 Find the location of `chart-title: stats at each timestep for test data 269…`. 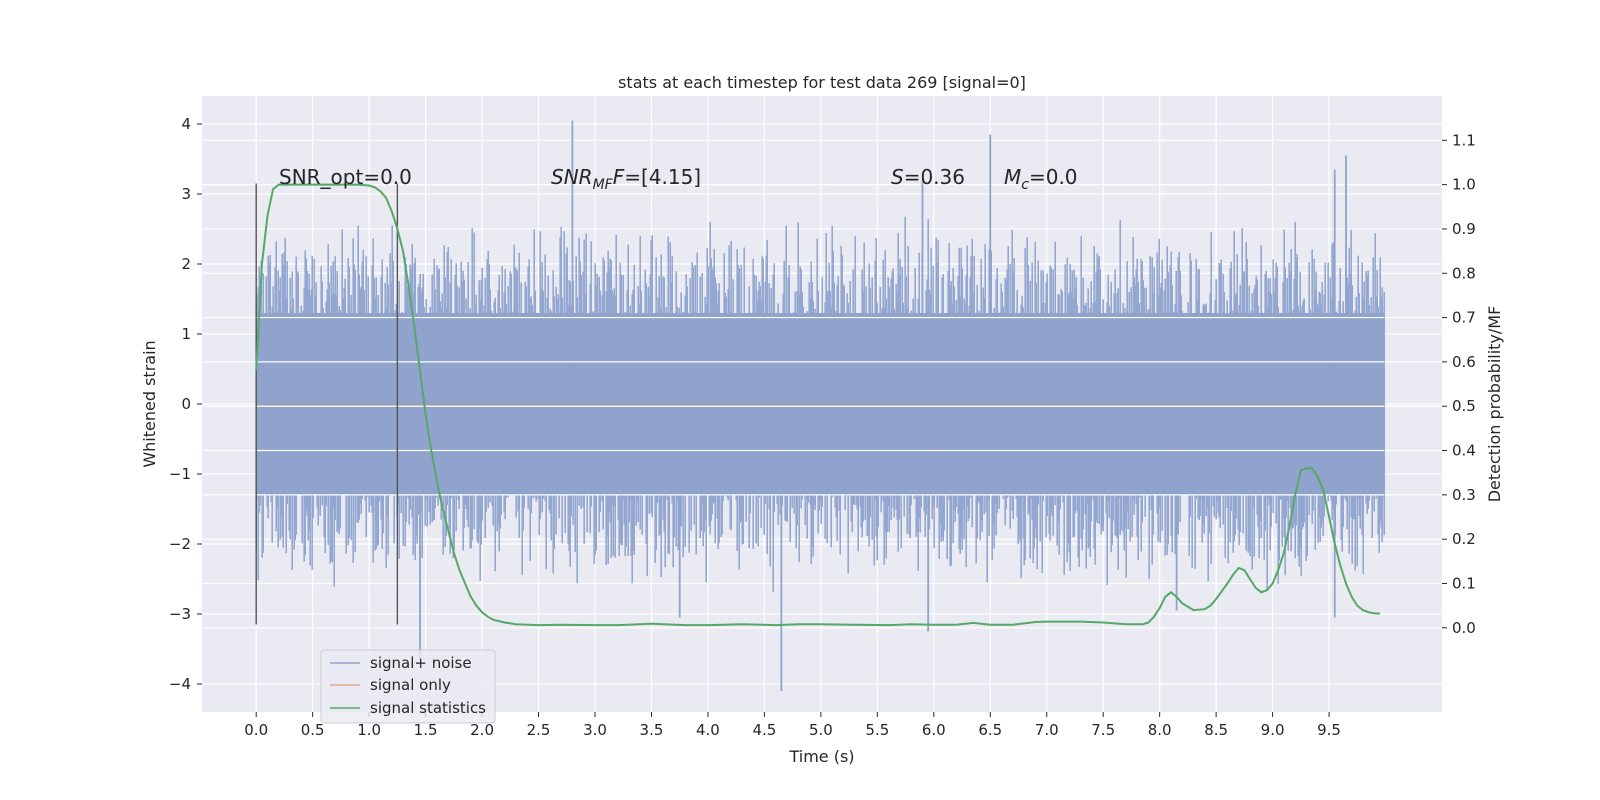

chart-title: stats at each timestep for test data 269… is located at coordinates (822, 82).